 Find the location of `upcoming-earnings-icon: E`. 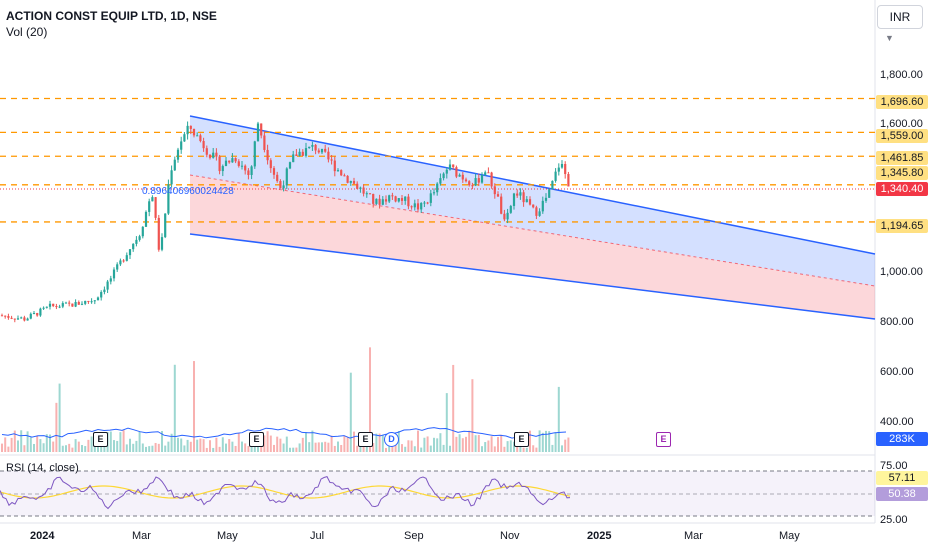

upcoming-earnings-icon: E is located at coordinates (663, 439).